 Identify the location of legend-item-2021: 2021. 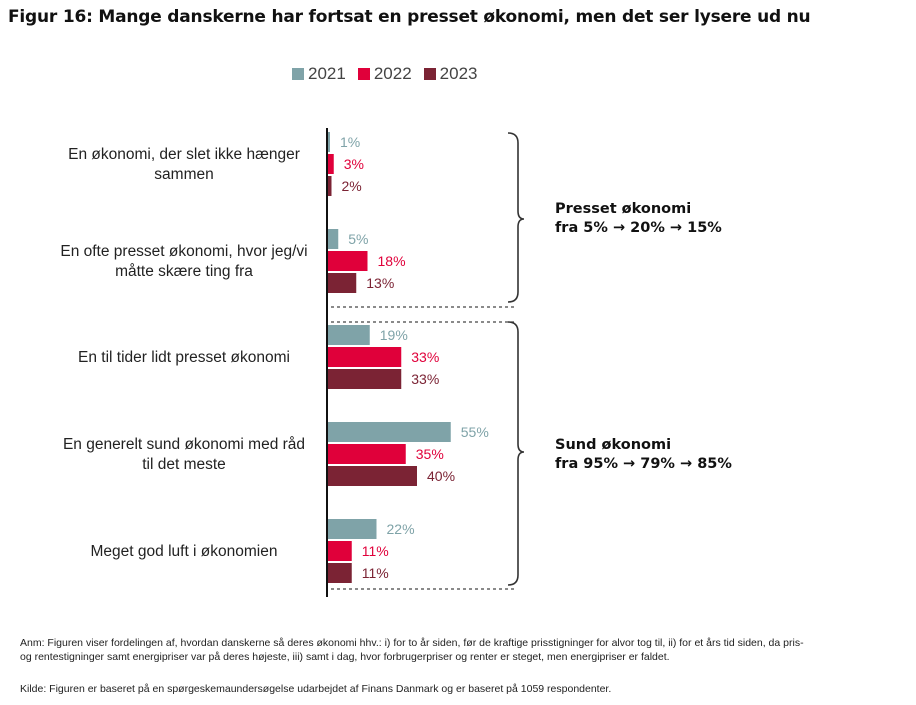
(319, 74).